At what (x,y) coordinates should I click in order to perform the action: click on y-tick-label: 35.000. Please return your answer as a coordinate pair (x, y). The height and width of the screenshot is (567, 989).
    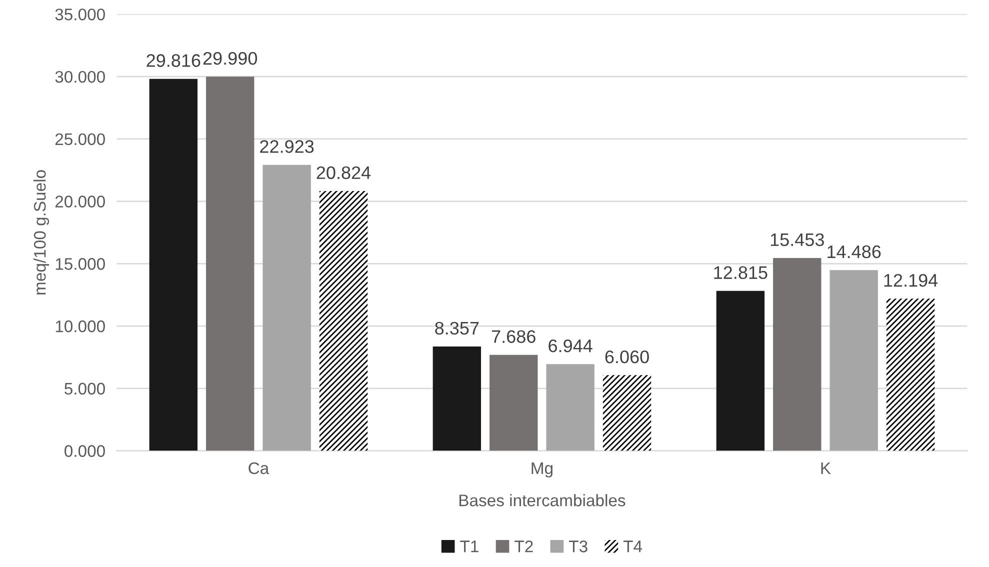
    Looking at the image, I should click on (80, 14).